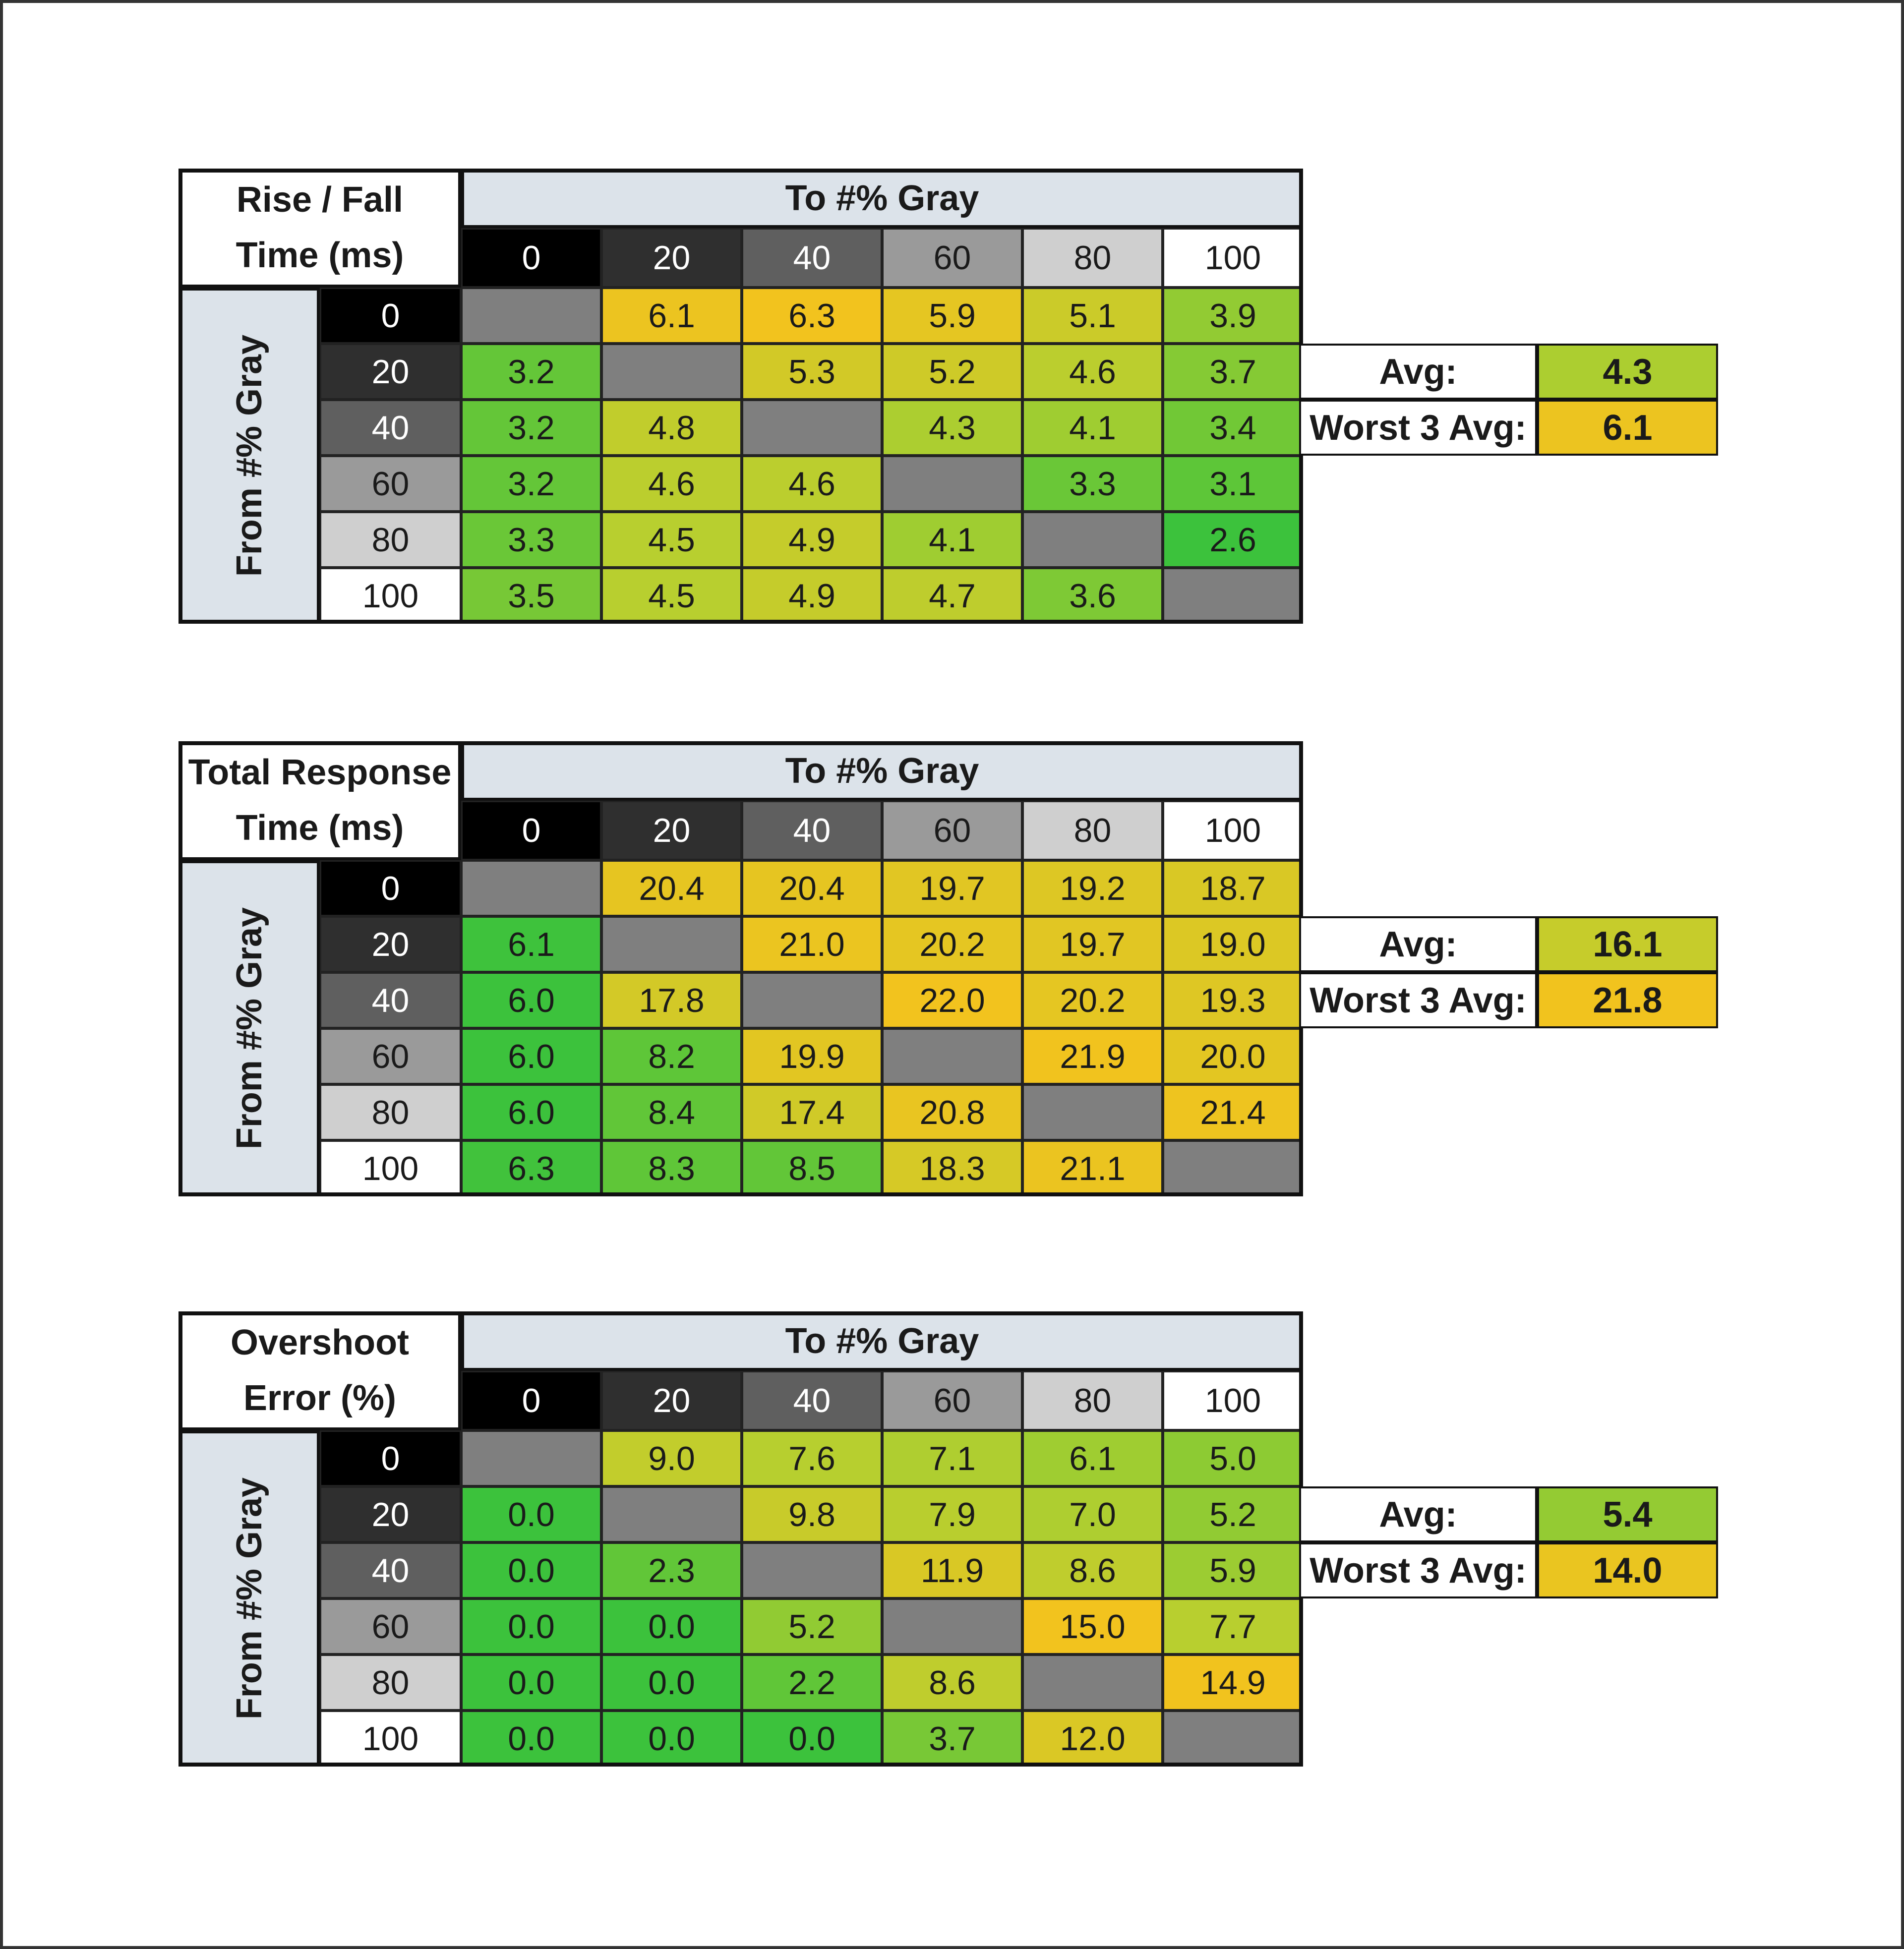 This screenshot has width=1904, height=1949. I want to click on value-cell: 4.8, so click(671, 428).